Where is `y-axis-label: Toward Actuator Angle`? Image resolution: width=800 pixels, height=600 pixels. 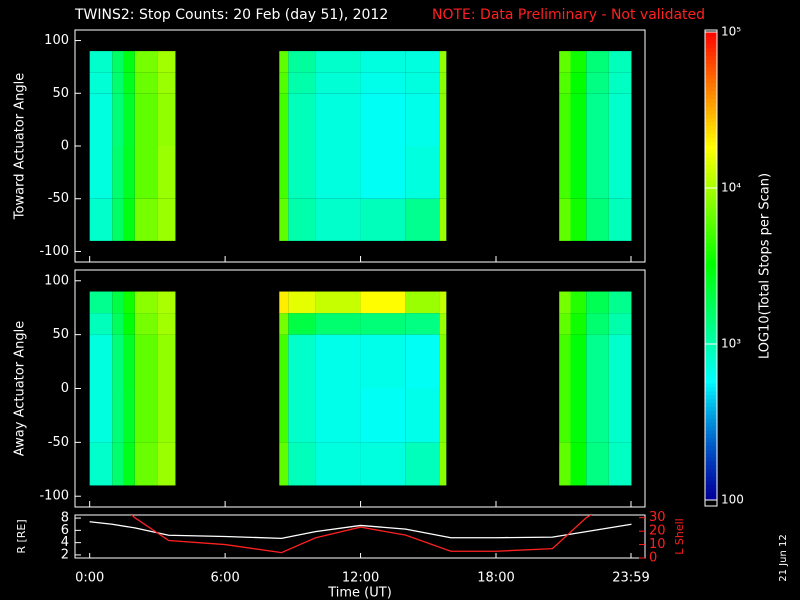
y-axis-label: Toward Actuator Angle is located at coordinates (20, 146).